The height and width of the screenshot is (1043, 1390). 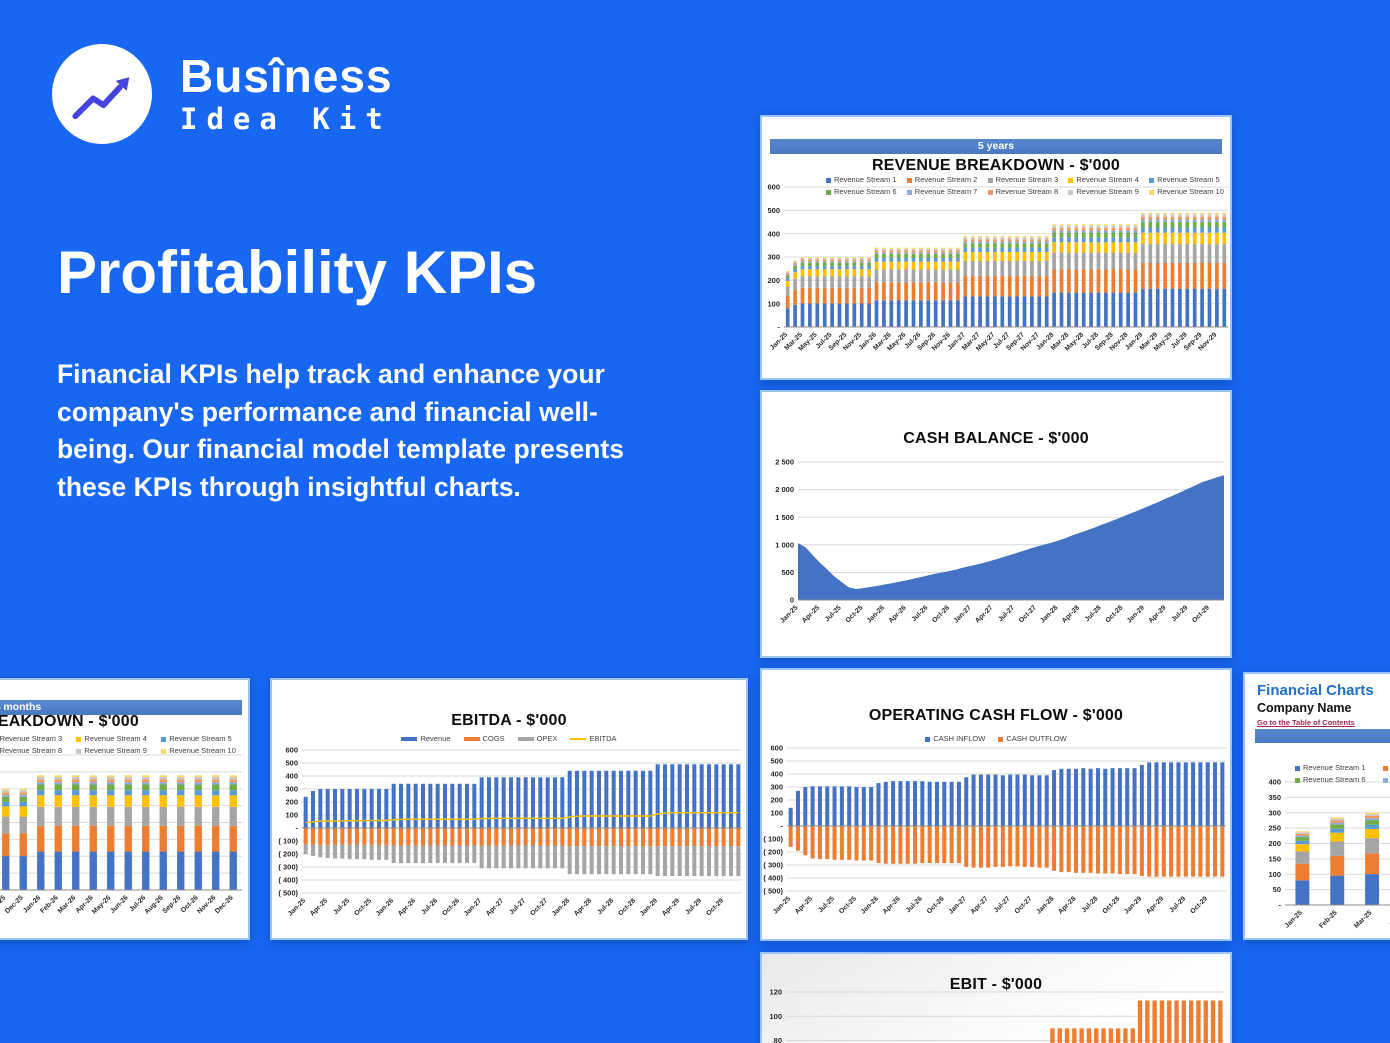 I want to click on svg-text: Jul-26, so click(x=920, y=613).